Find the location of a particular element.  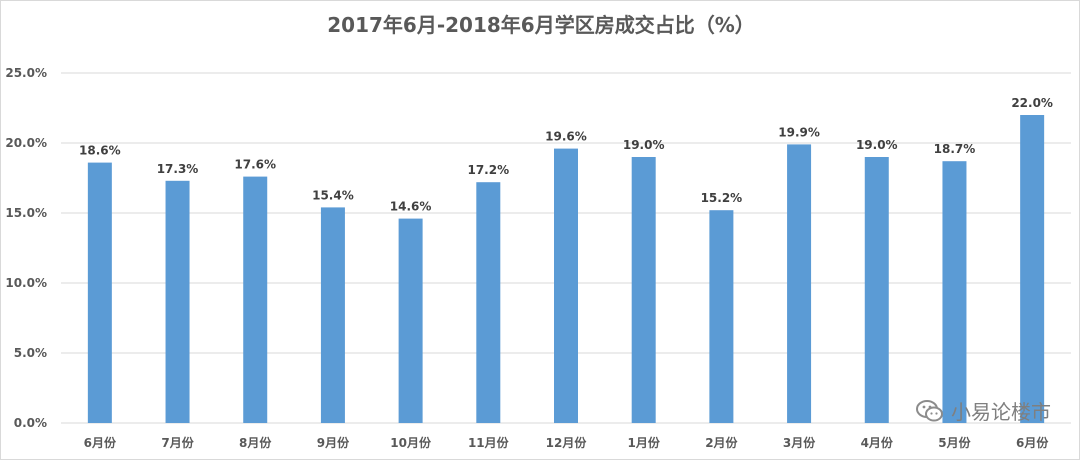

x-tick-label: 12月份 is located at coordinates (567, 442).